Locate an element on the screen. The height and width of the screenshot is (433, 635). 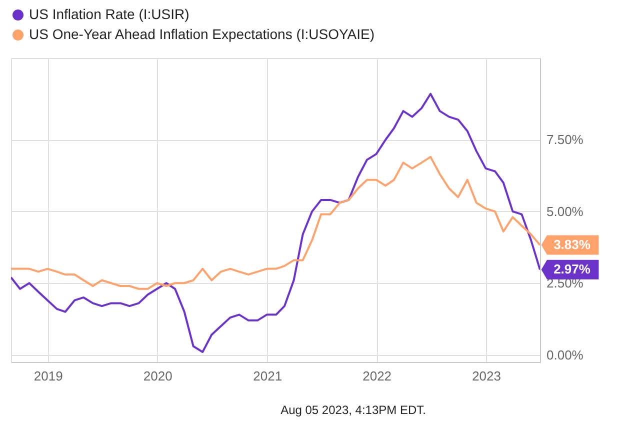
data-label: 2.97% is located at coordinates (572, 269).